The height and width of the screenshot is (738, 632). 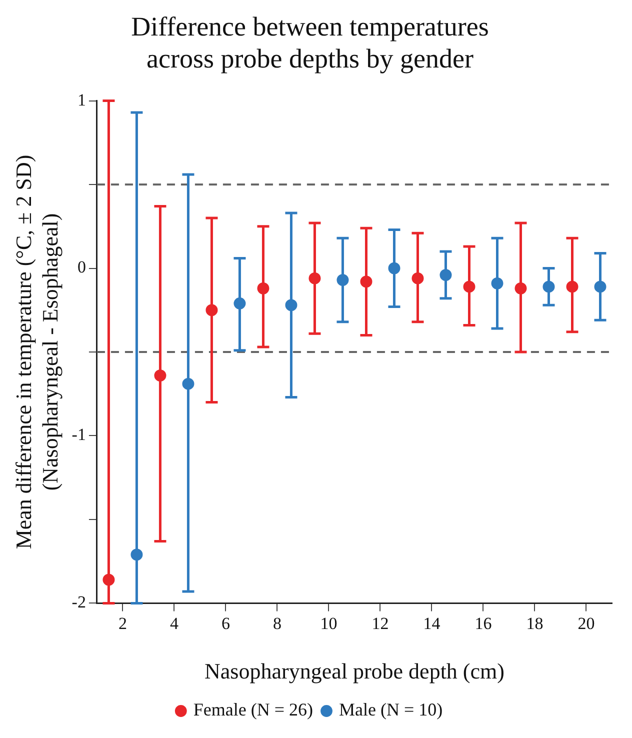 What do you see at coordinates (253, 710) in the screenshot?
I see `legend-label: Female (N = 26)` at bounding box center [253, 710].